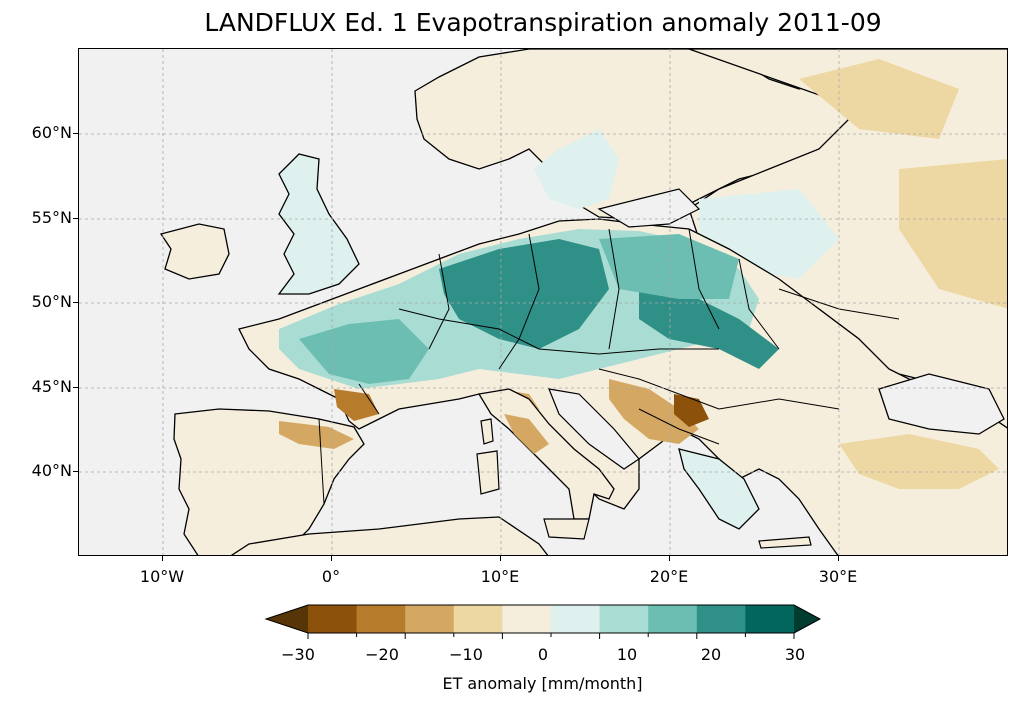 The width and height of the screenshot is (1022, 710). What do you see at coordinates (331, 576) in the screenshot?
I see `lon-label-0: 0°` at bounding box center [331, 576].